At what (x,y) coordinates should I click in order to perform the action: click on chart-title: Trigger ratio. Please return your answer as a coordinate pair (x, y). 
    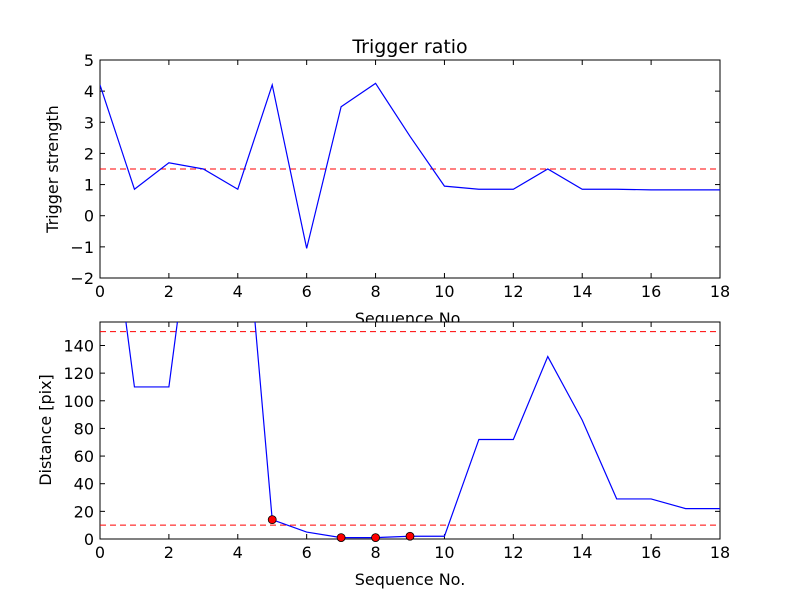
    Looking at the image, I should click on (409, 47).